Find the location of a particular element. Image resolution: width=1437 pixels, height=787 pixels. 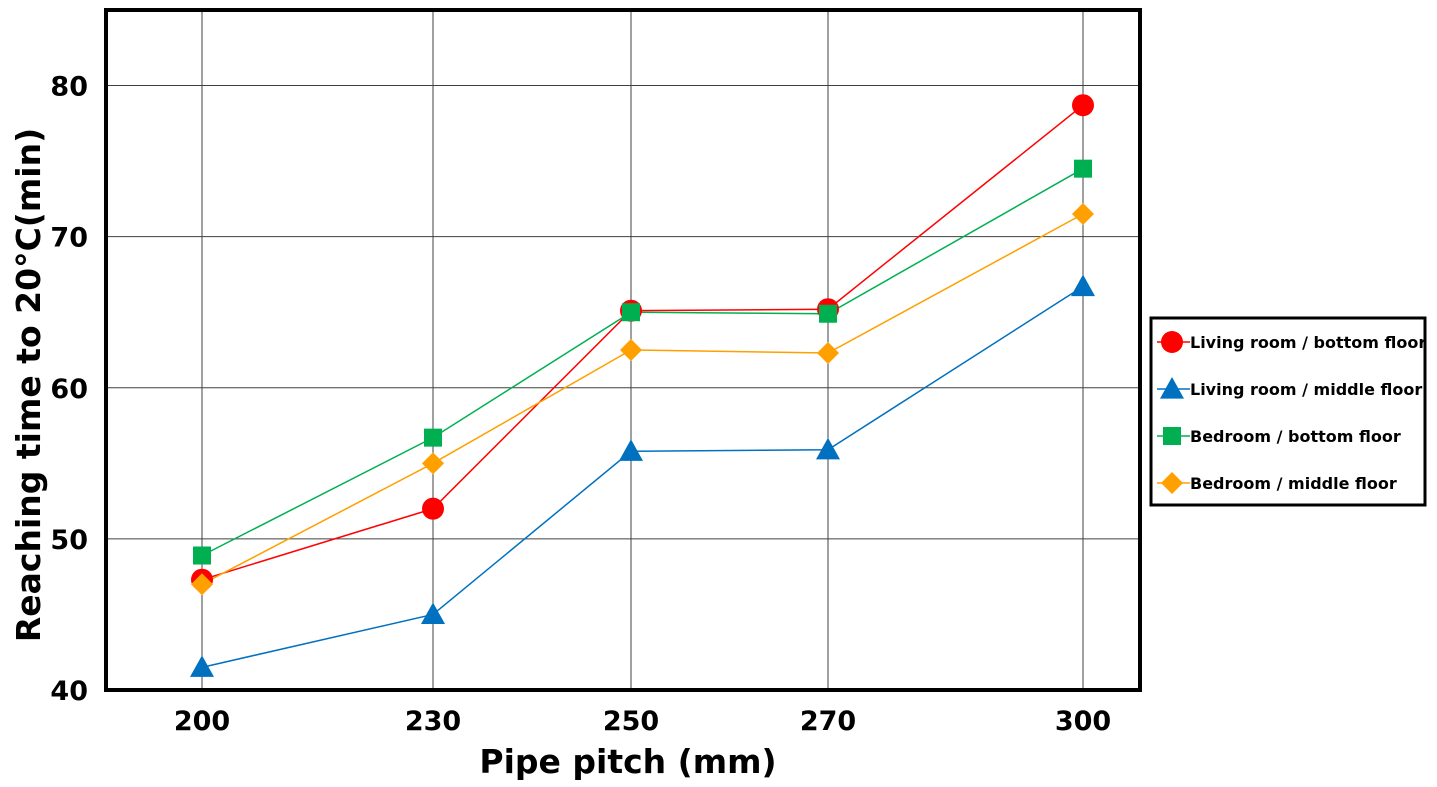

x-tick-label: 300 is located at coordinates (1083, 721).